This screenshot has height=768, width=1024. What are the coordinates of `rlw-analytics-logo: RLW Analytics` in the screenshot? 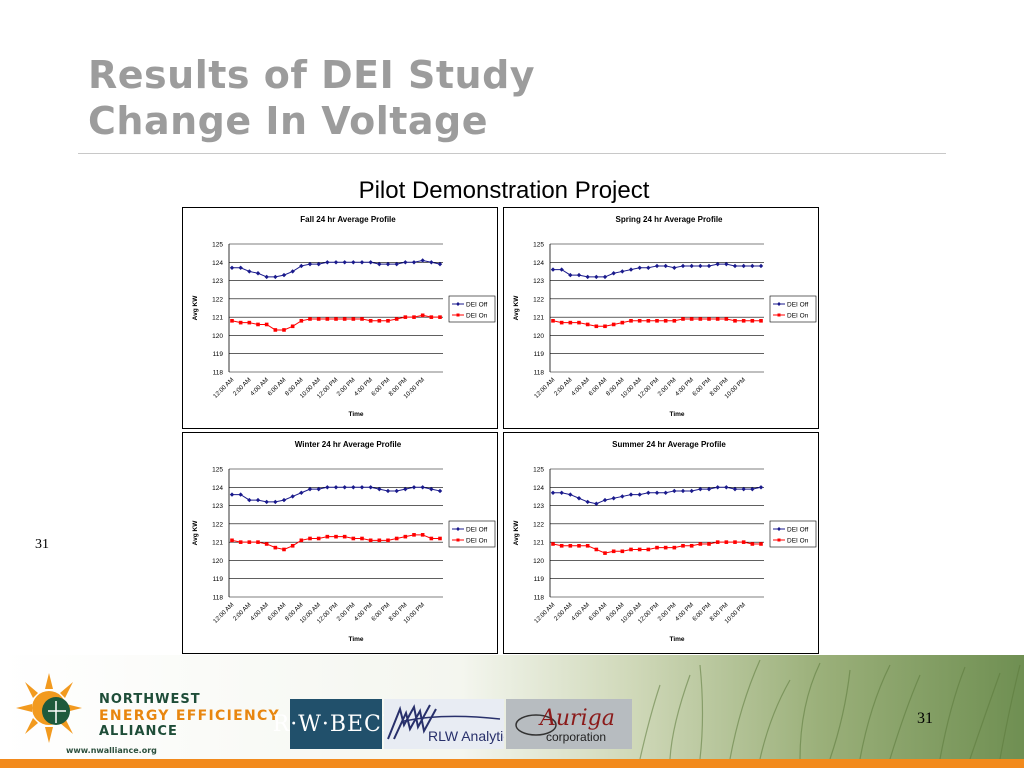 It's located at (450, 724).